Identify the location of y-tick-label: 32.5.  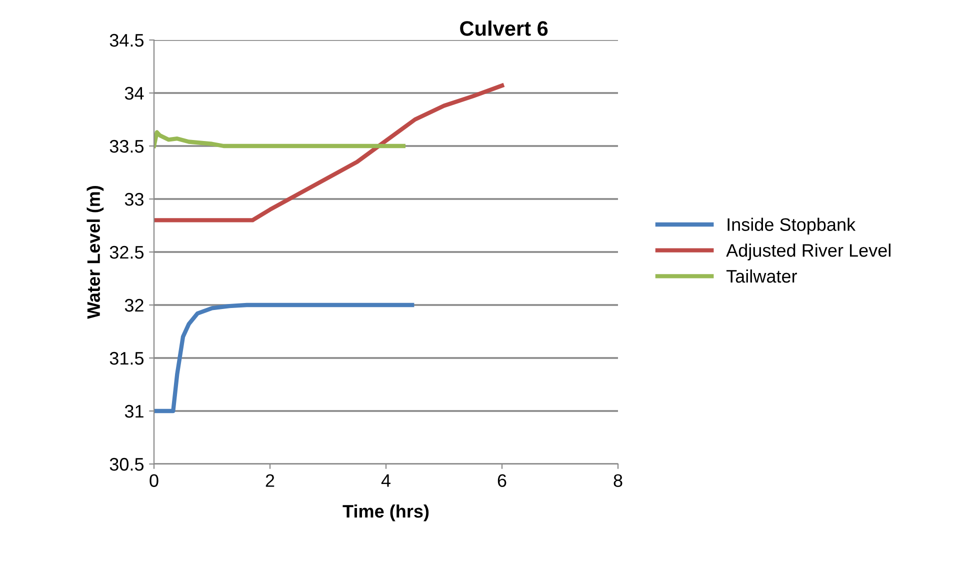
(127, 252).